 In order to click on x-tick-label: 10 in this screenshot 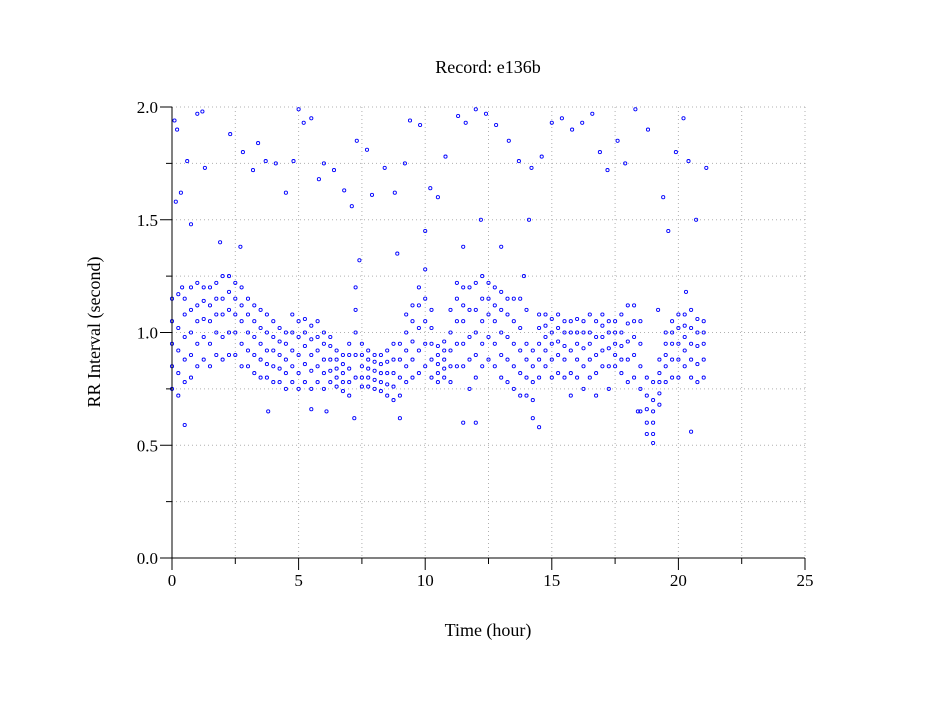, I will do `click(425, 580)`.